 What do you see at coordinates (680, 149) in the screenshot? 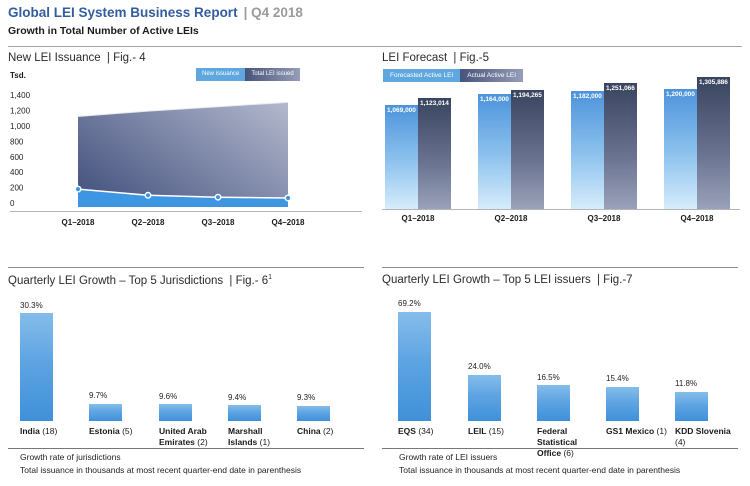
I see `forecast-bar: 1,200,000` at bounding box center [680, 149].